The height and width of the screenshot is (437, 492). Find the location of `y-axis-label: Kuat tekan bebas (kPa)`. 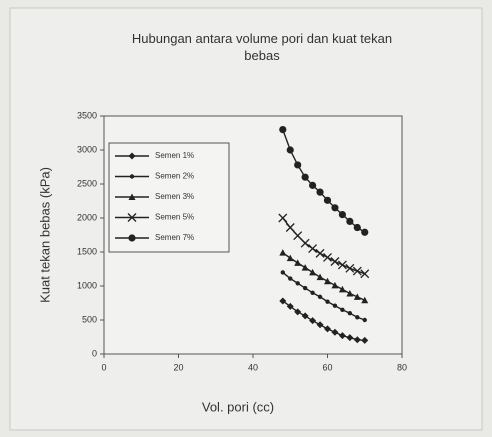

y-axis-label: Kuat tekan bebas (kPa) is located at coordinates (44, 235).